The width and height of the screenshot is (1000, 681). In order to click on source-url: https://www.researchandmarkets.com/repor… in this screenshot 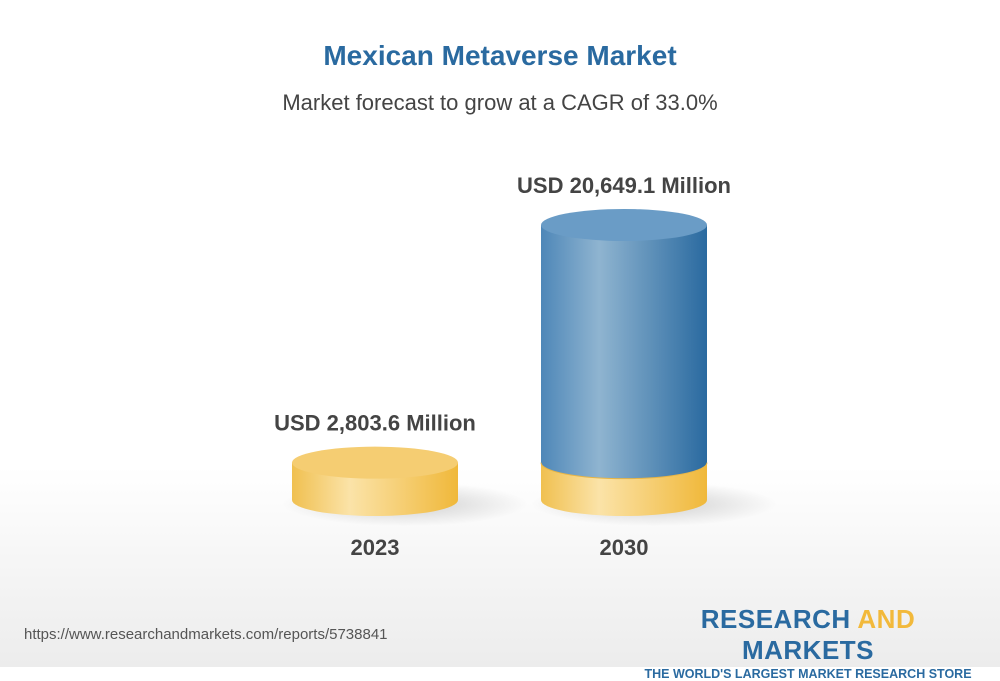, I will do `click(206, 634)`.